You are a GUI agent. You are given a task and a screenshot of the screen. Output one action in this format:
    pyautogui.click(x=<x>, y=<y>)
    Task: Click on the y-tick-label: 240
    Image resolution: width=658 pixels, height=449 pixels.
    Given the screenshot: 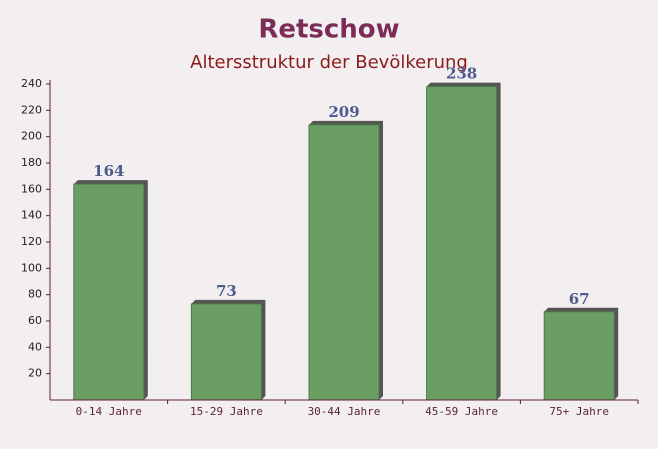 What is the action you would take?
    pyautogui.click(x=31, y=83)
    